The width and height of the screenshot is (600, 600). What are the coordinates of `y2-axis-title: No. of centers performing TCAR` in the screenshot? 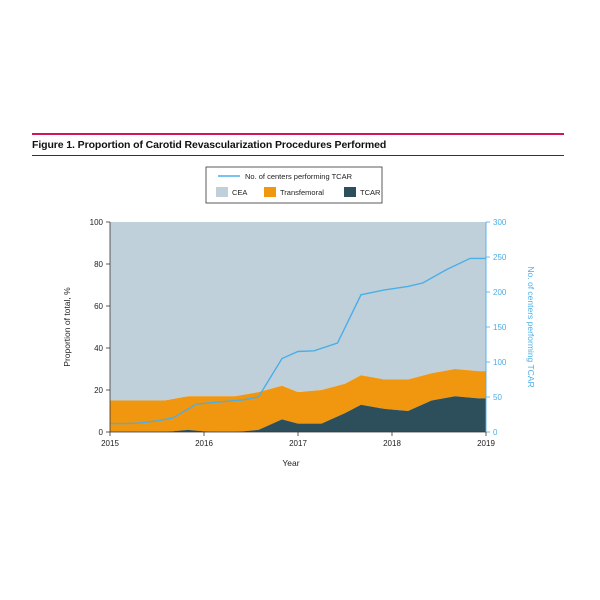 It's located at (531, 326).